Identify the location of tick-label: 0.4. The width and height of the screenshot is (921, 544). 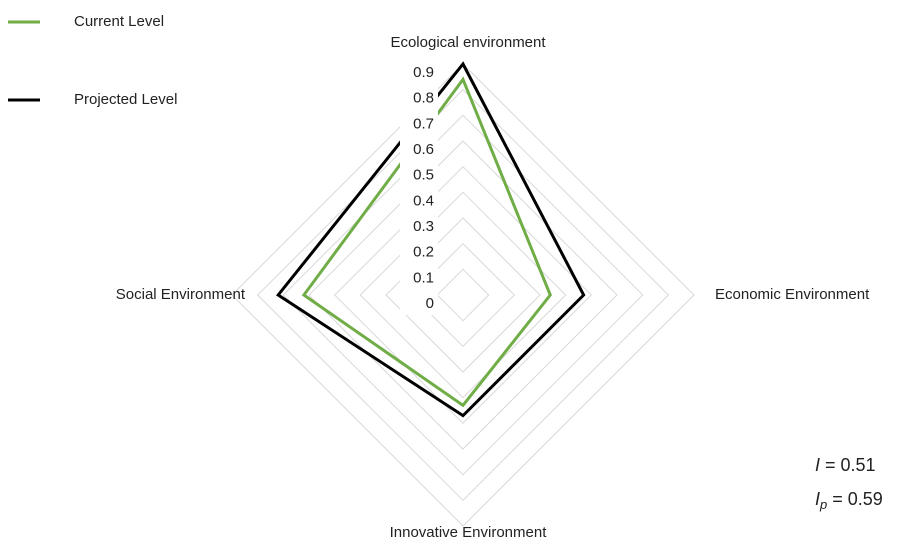
(423, 200).